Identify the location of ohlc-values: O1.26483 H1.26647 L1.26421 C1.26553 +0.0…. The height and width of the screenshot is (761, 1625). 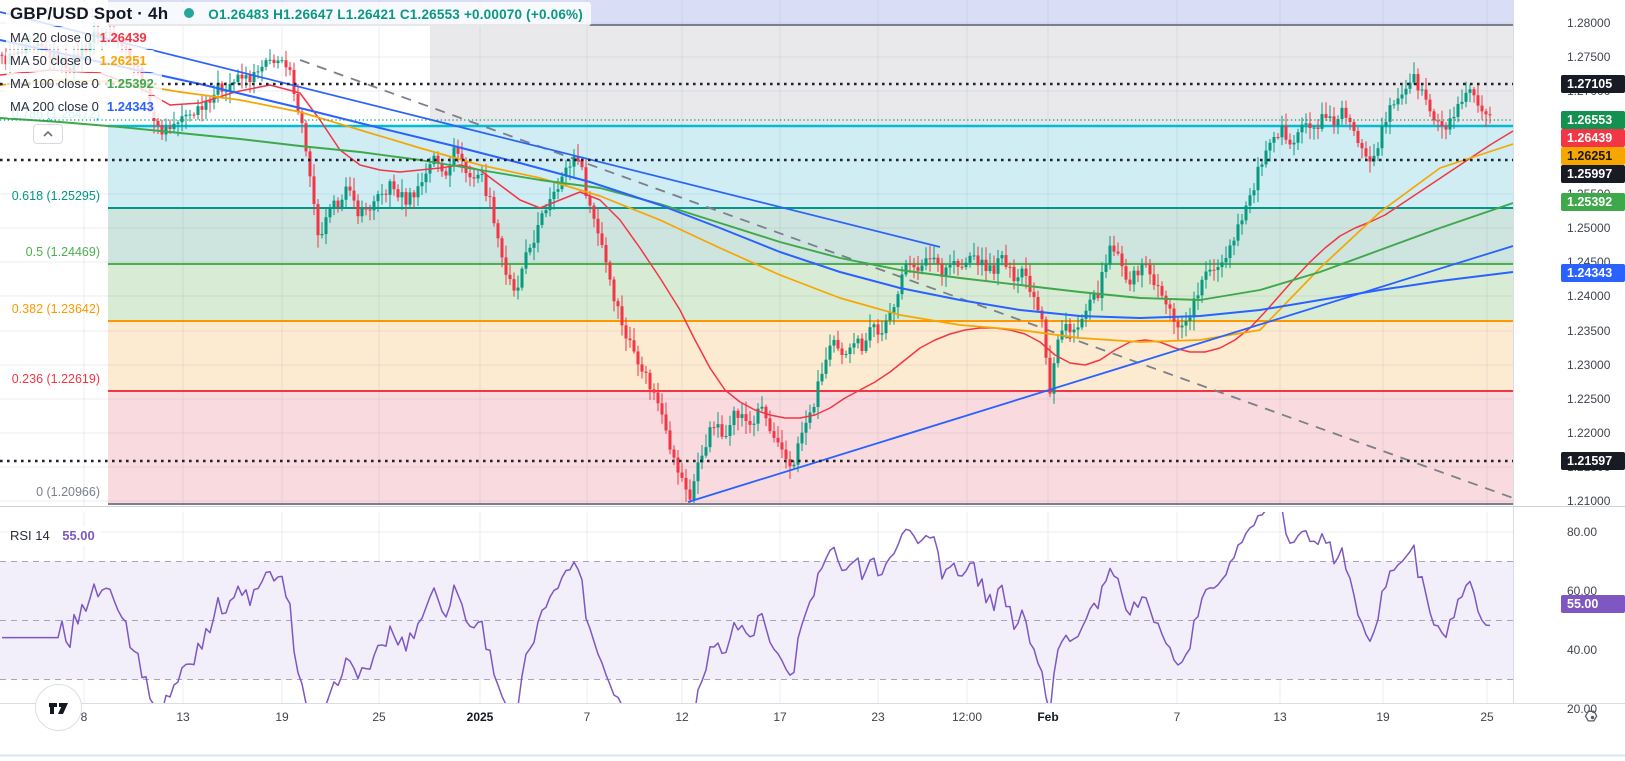
(395, 14).